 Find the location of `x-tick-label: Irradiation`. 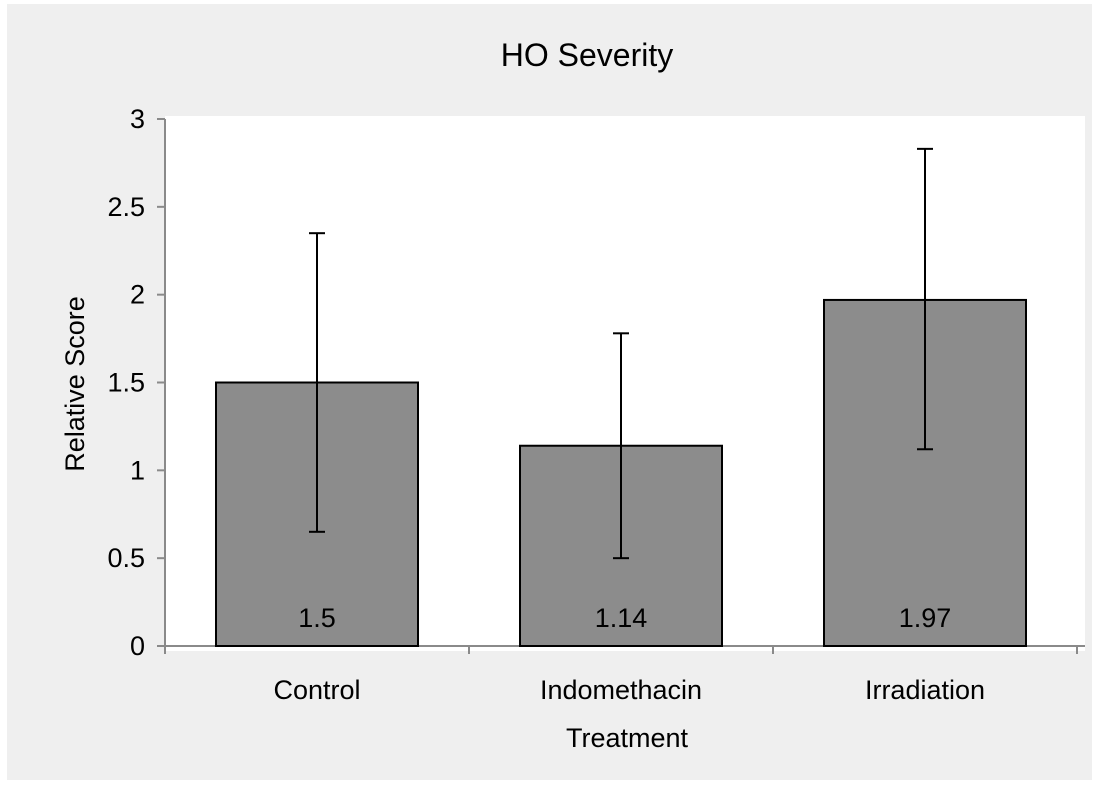

x-tick-label: Irradiation is located at coordinates (925, 690).